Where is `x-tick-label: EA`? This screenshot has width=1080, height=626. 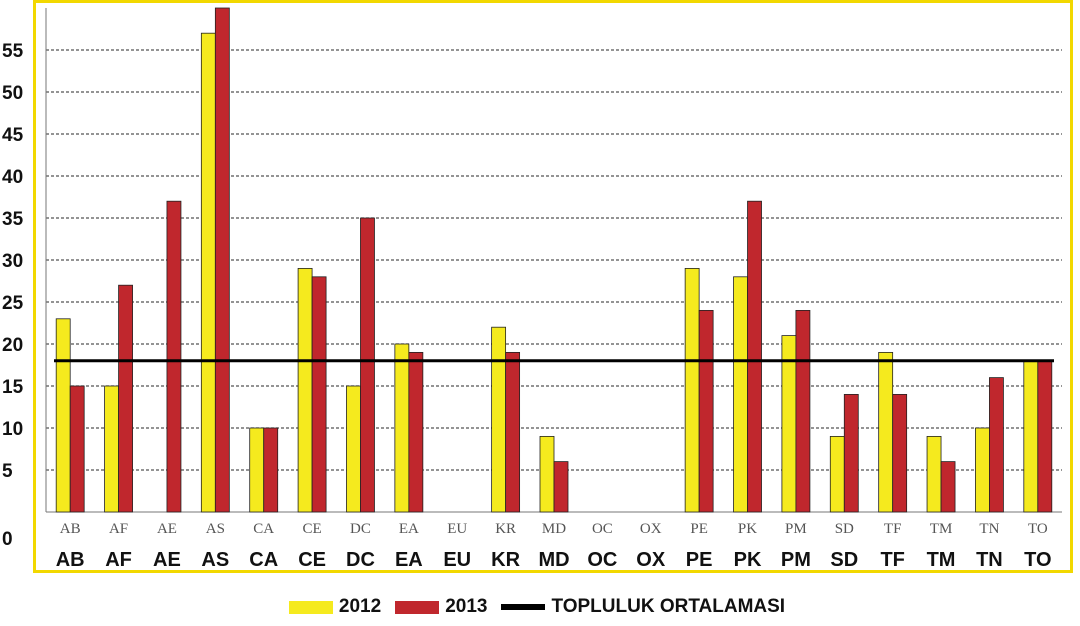 x-tick-label: EA is located at coordinates (409, 560).